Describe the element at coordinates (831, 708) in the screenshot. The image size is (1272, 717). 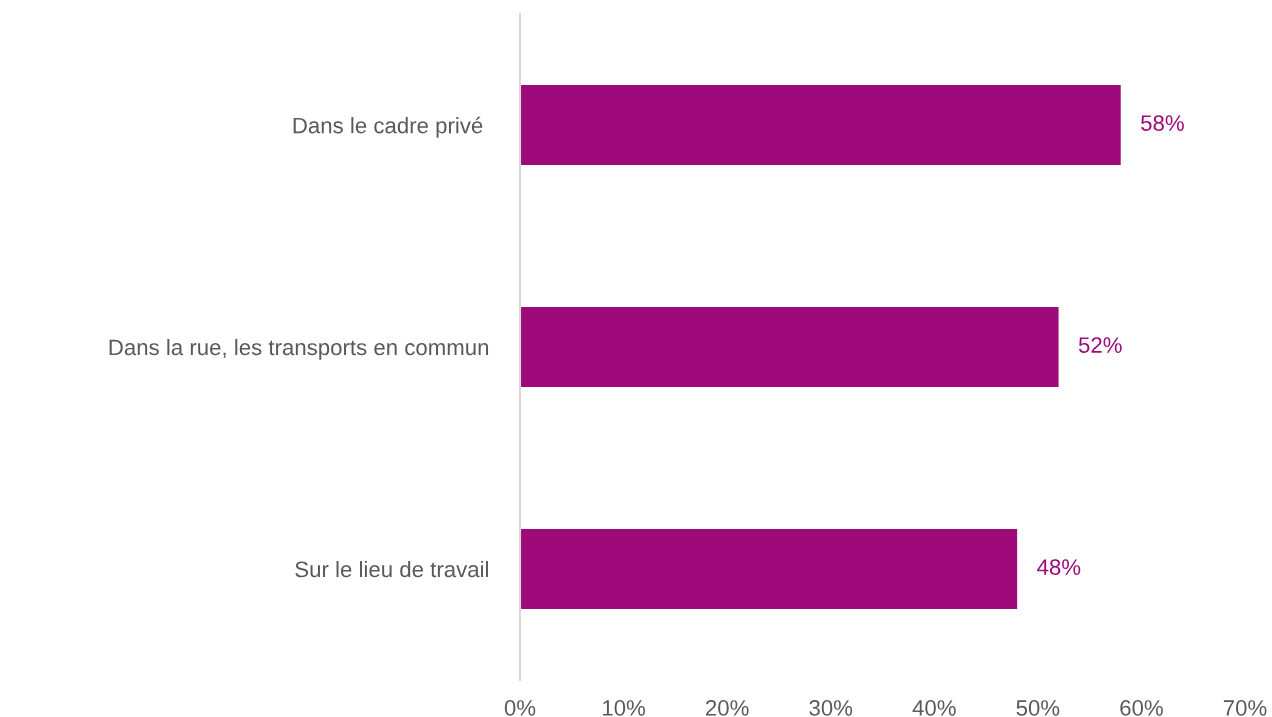
I see `x-tick-label: 30%` at that location.